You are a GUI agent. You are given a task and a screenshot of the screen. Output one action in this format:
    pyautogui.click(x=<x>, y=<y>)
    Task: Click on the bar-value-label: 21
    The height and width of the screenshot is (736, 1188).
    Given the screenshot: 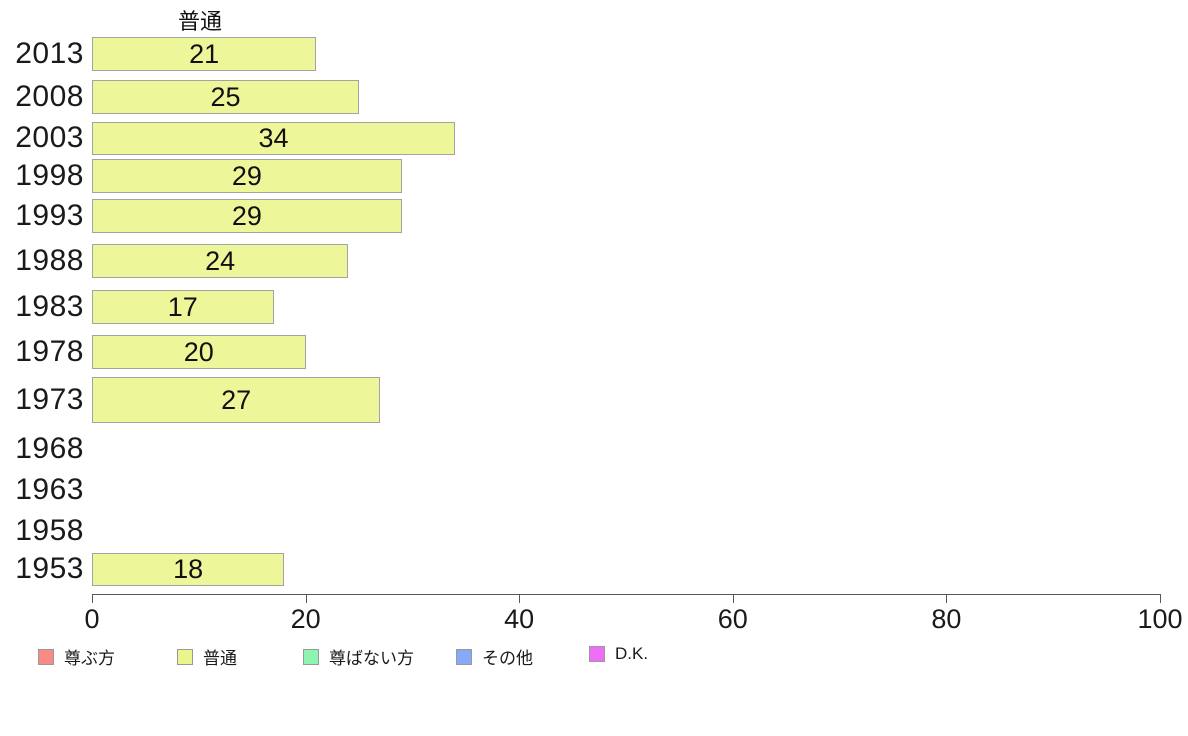 What is the action you would take?
    pyautogui.click(x=204, y=53)
    